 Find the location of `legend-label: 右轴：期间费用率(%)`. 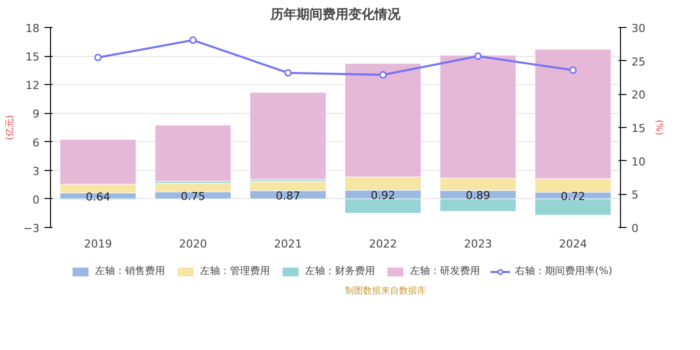

legend-label: 右轴：期间费用率(%) is located at coordinates (563, 271).